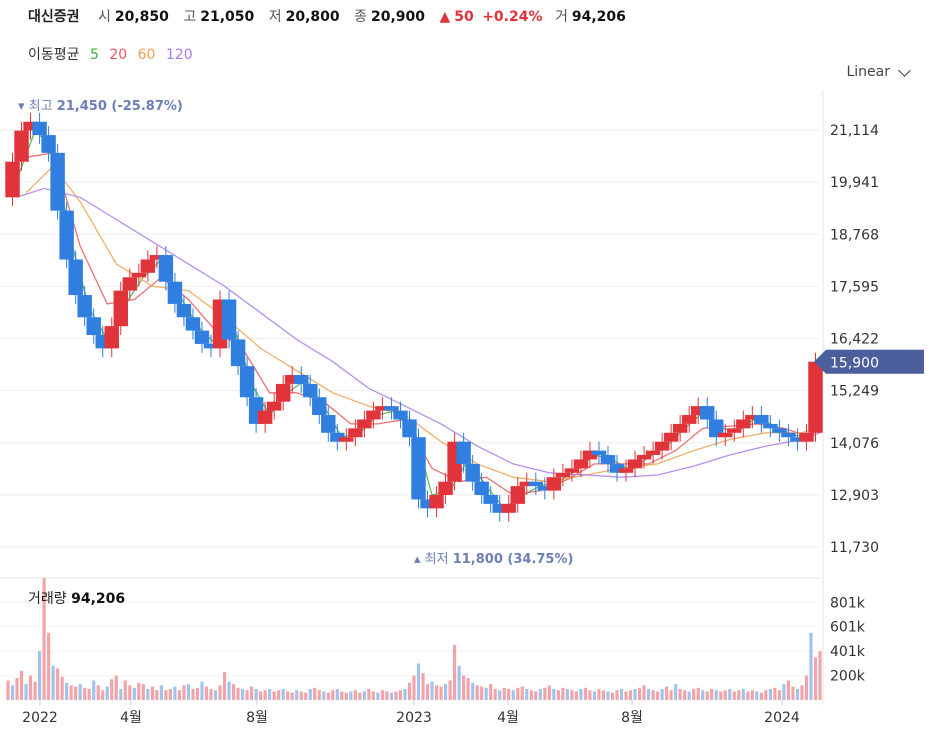 This screenshot has width=929, height=729. Describe the element at coordinates (414, 718) in the screenshot. I see `x-tick-label: 2023` at that location.